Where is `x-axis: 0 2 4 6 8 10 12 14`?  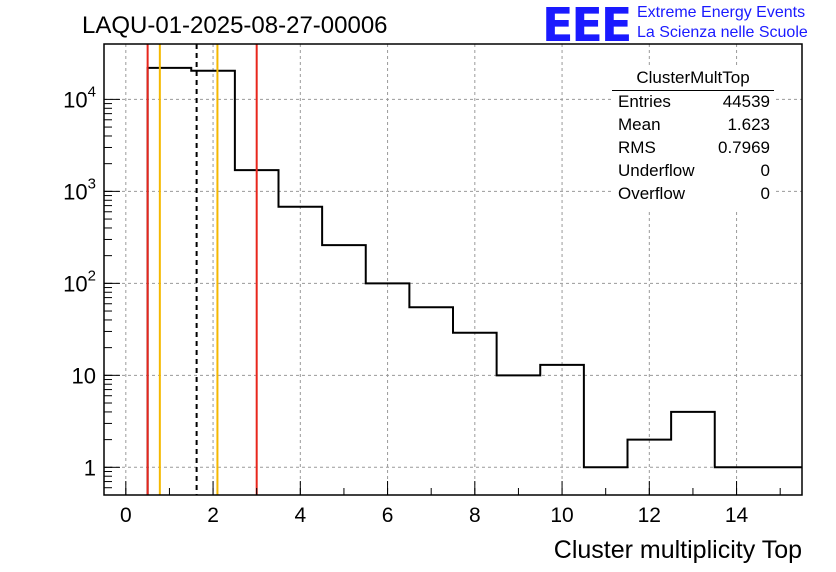 x-axis: 0 2 4 6 8 10 12 14 is located at coordinates (450, 504).